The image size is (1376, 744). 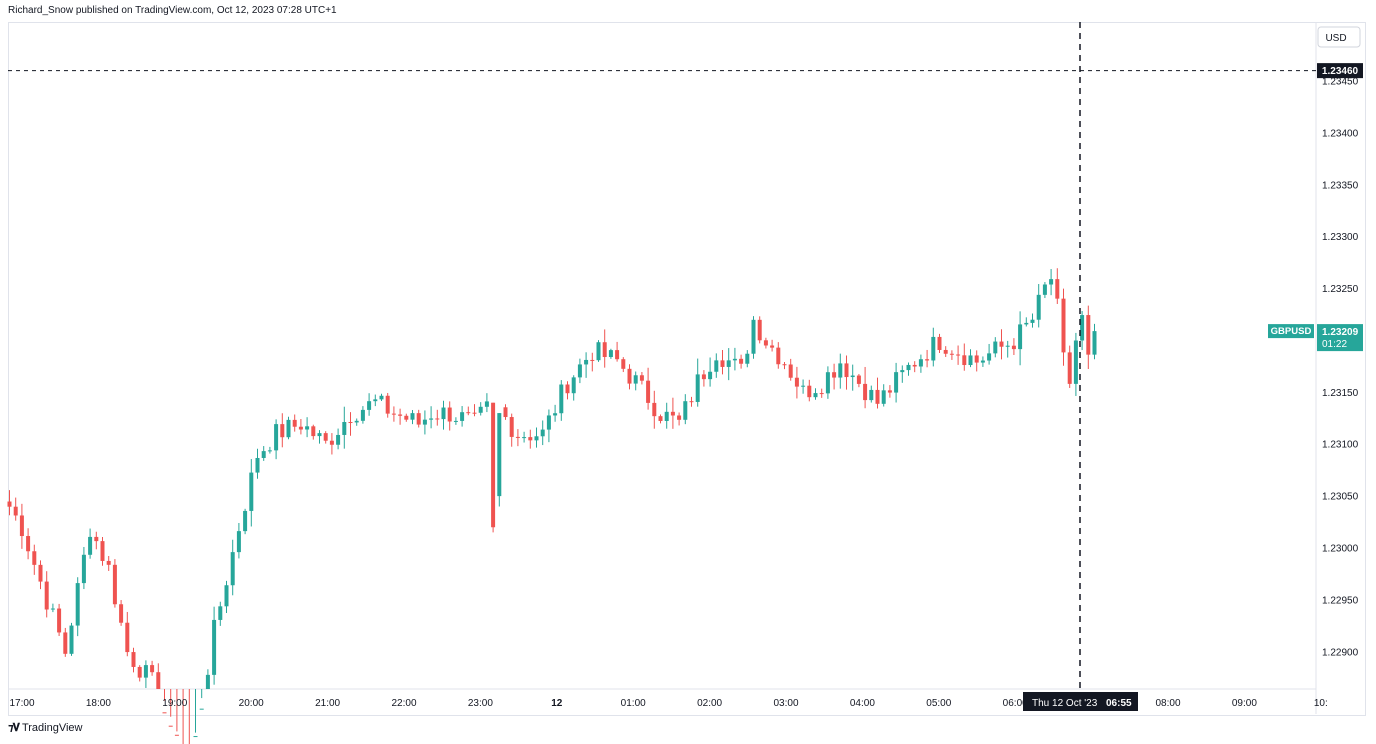 I want to click on price-tick-label: 1.23000, so click(x=1340, y=549).